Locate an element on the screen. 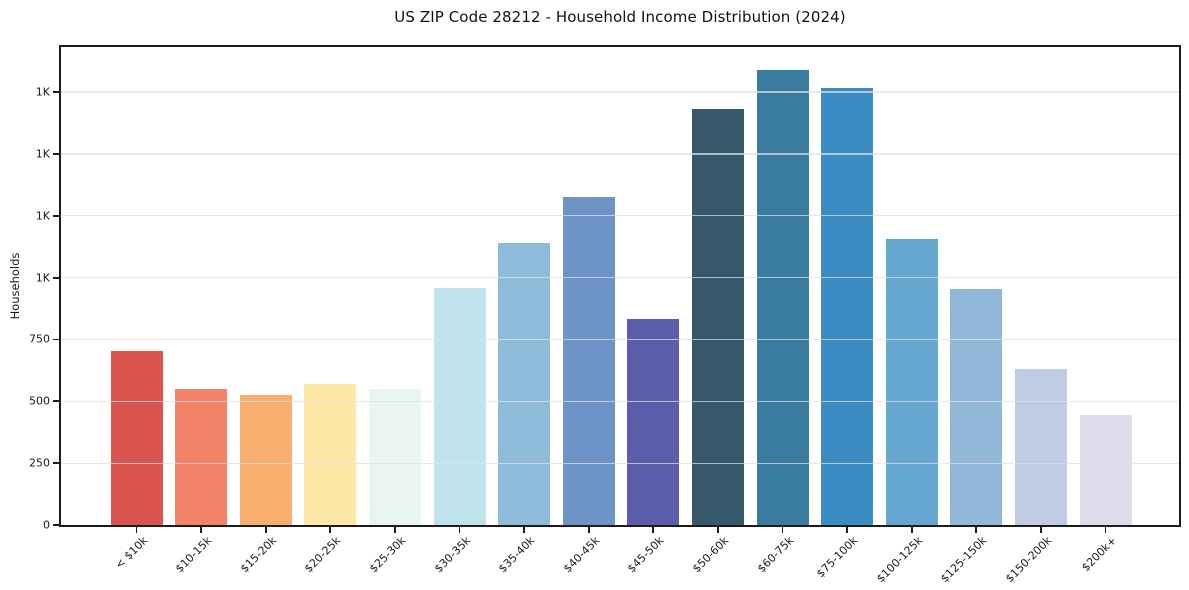  x-tick-label: $125-150k is located at coordinates (964, 560).